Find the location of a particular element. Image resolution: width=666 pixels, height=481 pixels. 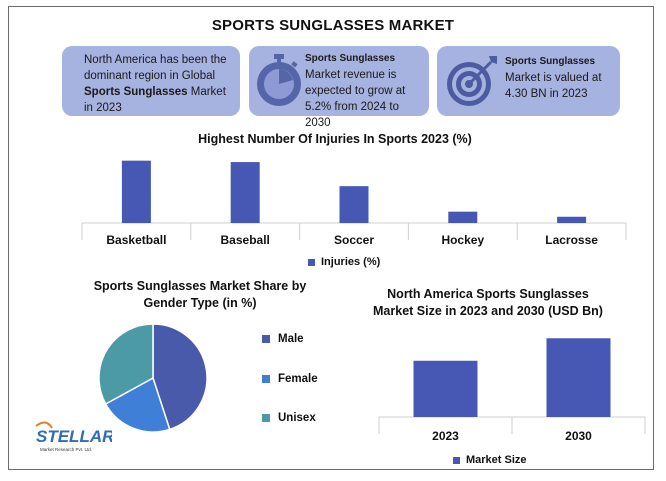

x-tick-label: 2030 is located at coordinates (578, 436).